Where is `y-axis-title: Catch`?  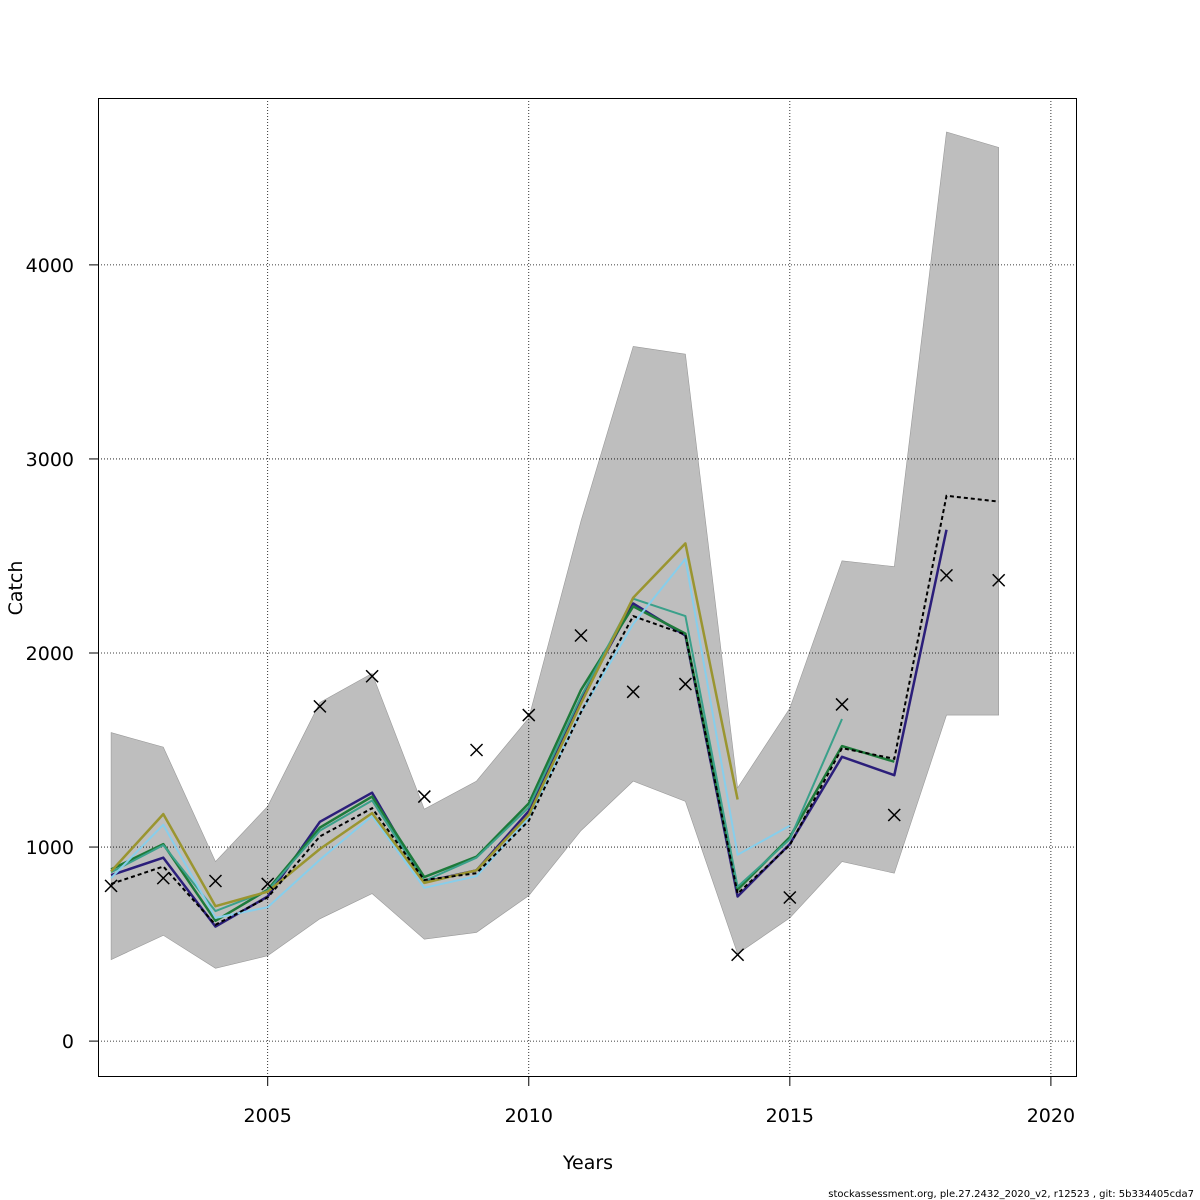 y-axis-title: Catch is located at coordinates (16, 588).